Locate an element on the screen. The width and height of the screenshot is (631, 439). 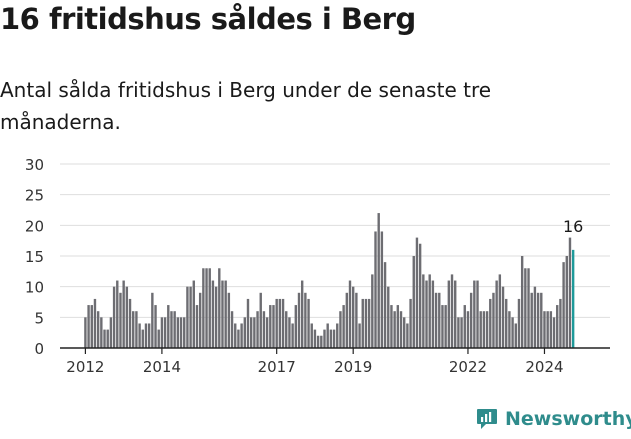
y-tick-label: 15 is located at coordinates (34, 257).